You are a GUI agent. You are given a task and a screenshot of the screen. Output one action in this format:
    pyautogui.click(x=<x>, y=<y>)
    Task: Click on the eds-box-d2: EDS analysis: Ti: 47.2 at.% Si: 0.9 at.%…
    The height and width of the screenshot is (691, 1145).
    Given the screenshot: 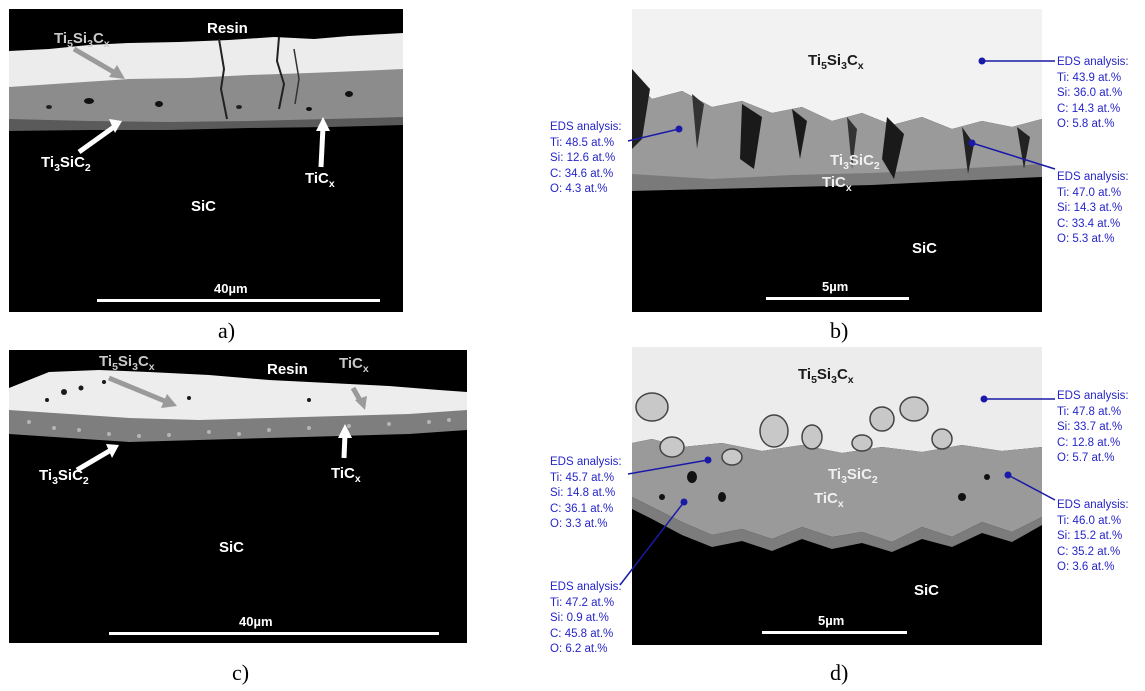 What is the action you would take?
    pyautogui.click(x=586, y=619)
    